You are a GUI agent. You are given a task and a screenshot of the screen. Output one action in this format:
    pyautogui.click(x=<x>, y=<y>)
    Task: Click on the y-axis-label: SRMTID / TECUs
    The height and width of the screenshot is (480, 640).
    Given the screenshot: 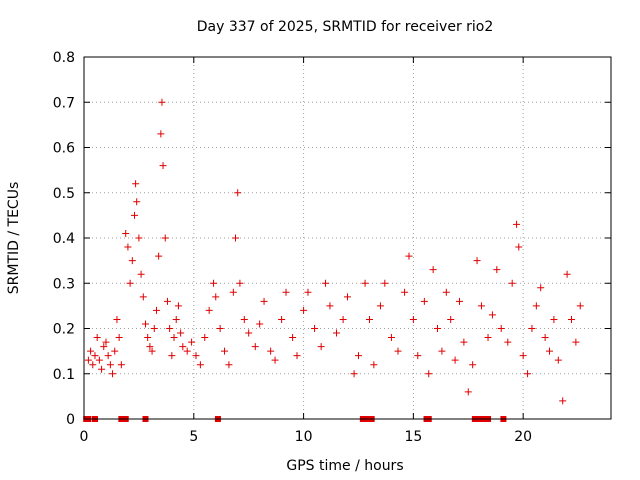 What is the action you would take?
    pyautogui.click(x=14, y=238)
    